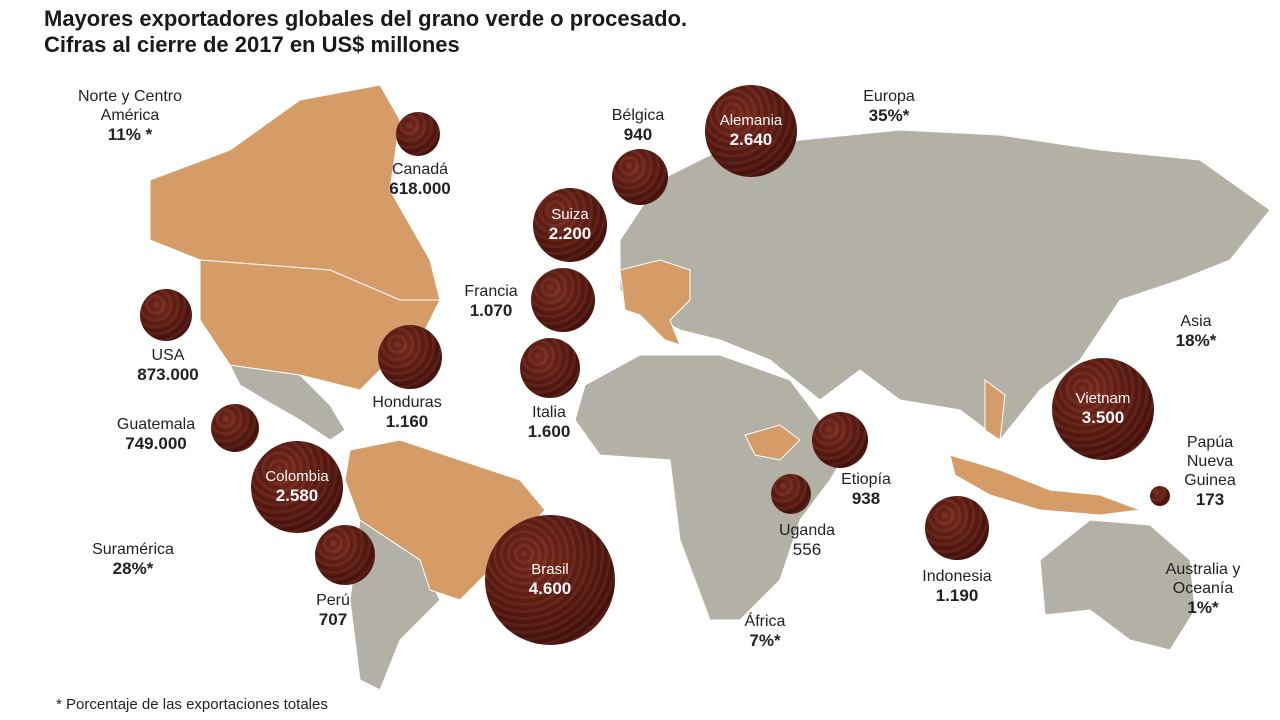 This screenshot has height=720, width=1280. I want to click on land-mexico-central-america, so click(287, 402).